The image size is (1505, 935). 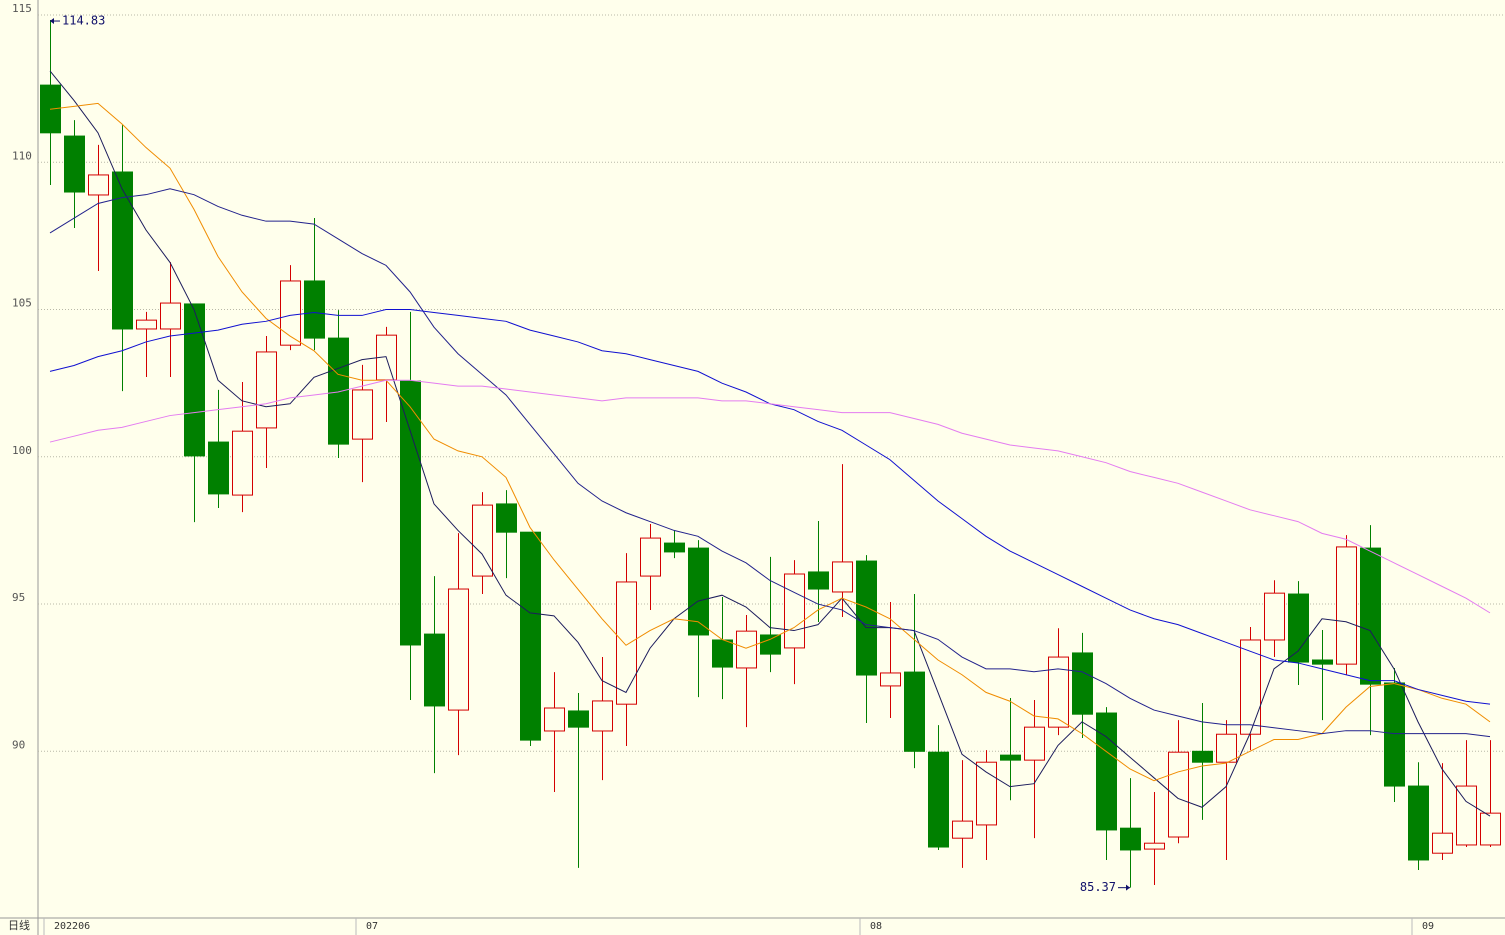 I want to click on y-tick-label: 100, so click(x=22, y=450).